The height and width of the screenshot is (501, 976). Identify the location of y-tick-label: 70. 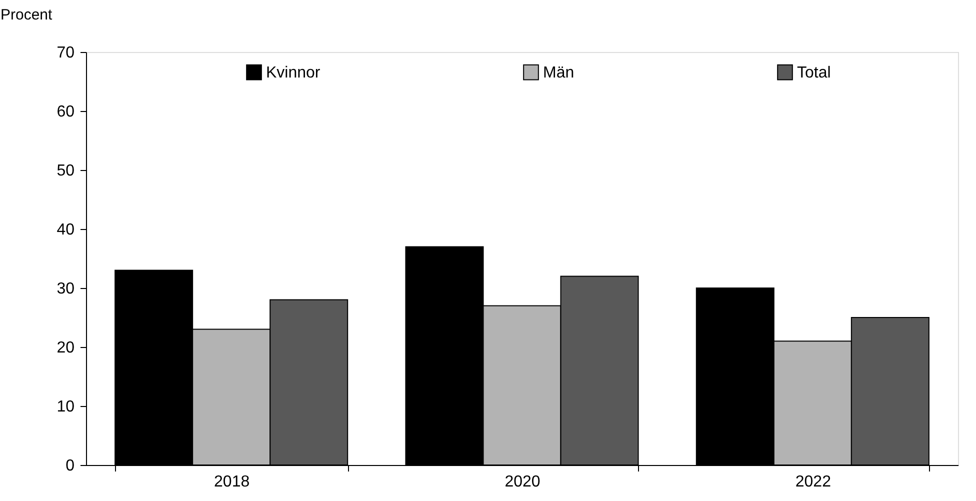
(65, 53).